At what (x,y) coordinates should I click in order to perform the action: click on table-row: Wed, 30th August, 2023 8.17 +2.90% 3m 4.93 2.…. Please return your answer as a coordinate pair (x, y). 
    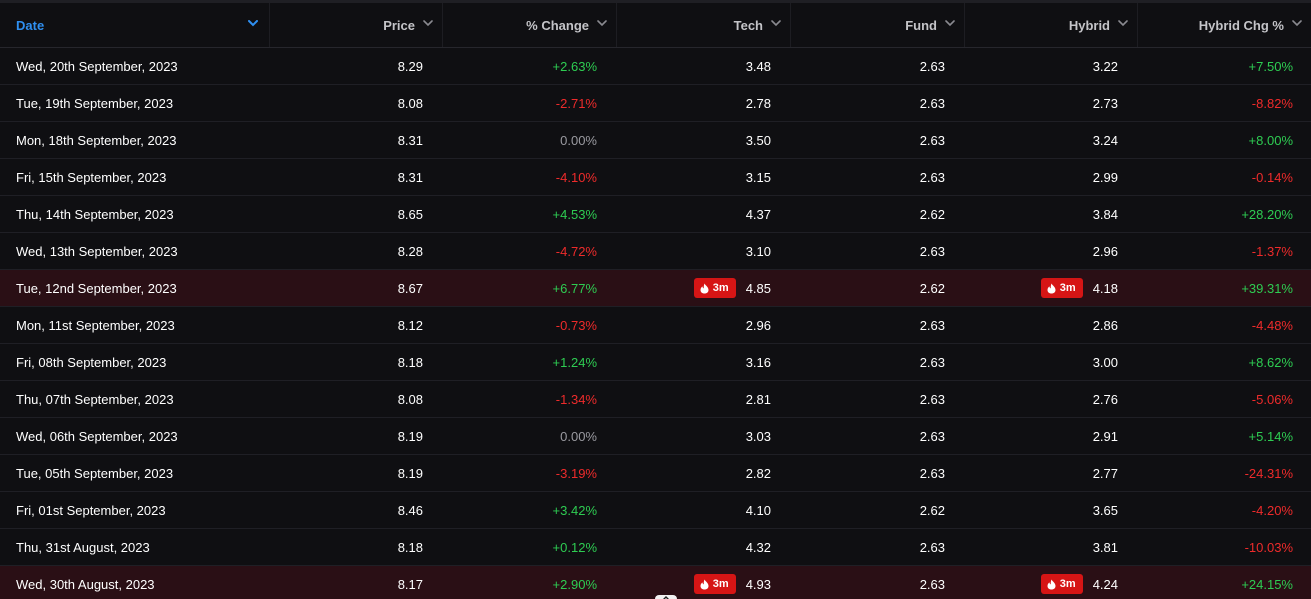
    Looking at the image, I should click on (655, 582).